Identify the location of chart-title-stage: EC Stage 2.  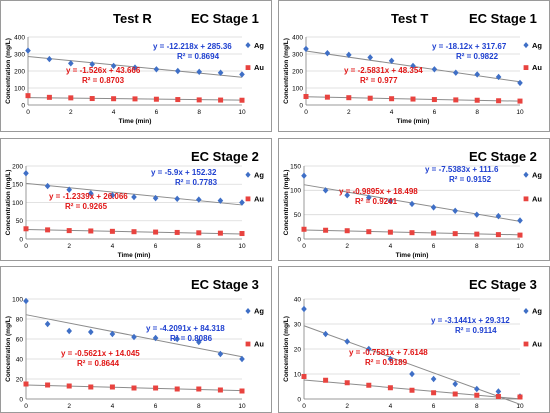
(503, 156).